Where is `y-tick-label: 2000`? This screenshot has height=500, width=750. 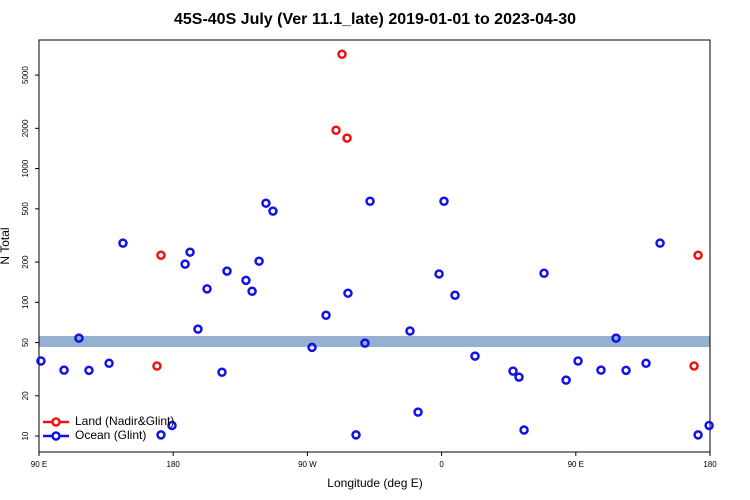 y-tick-label: 2000 is located at coordinates (25, 128).